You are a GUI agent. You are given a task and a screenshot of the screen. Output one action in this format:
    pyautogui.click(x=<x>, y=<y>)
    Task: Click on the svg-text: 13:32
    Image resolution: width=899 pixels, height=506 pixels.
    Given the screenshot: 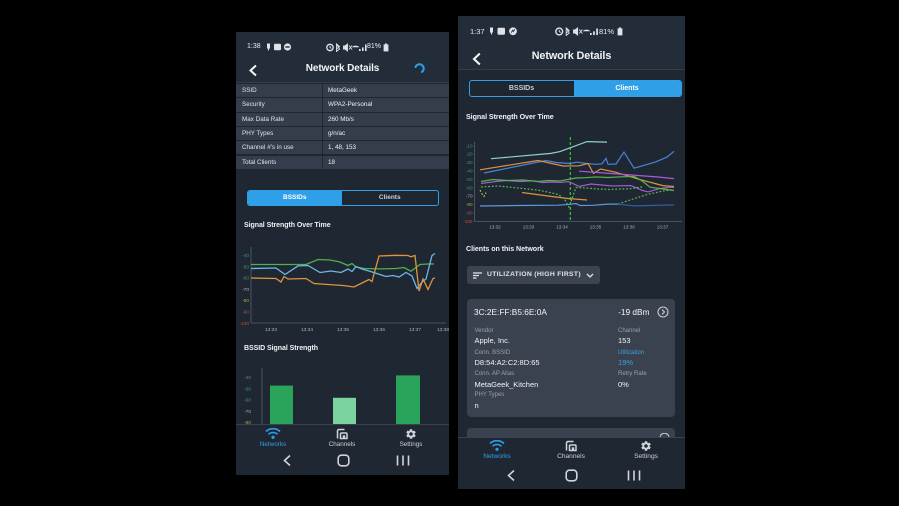 What is the action you would take?
    pyautogui.click(x=495, y=227)
    